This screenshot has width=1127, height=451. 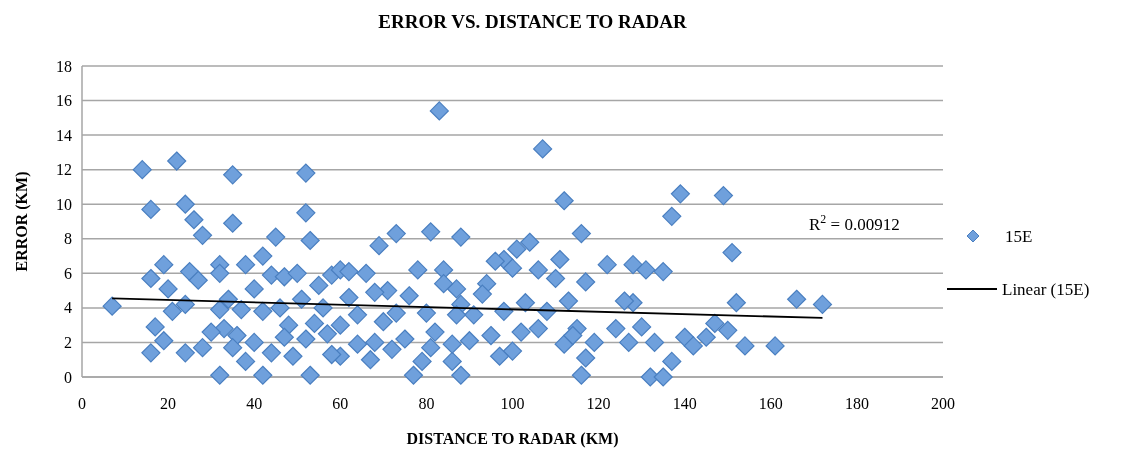 What do you see at coordinates (68, 343) in the screenshot?
I see `y-tick-label: 2` at bounding box center [68, 343].